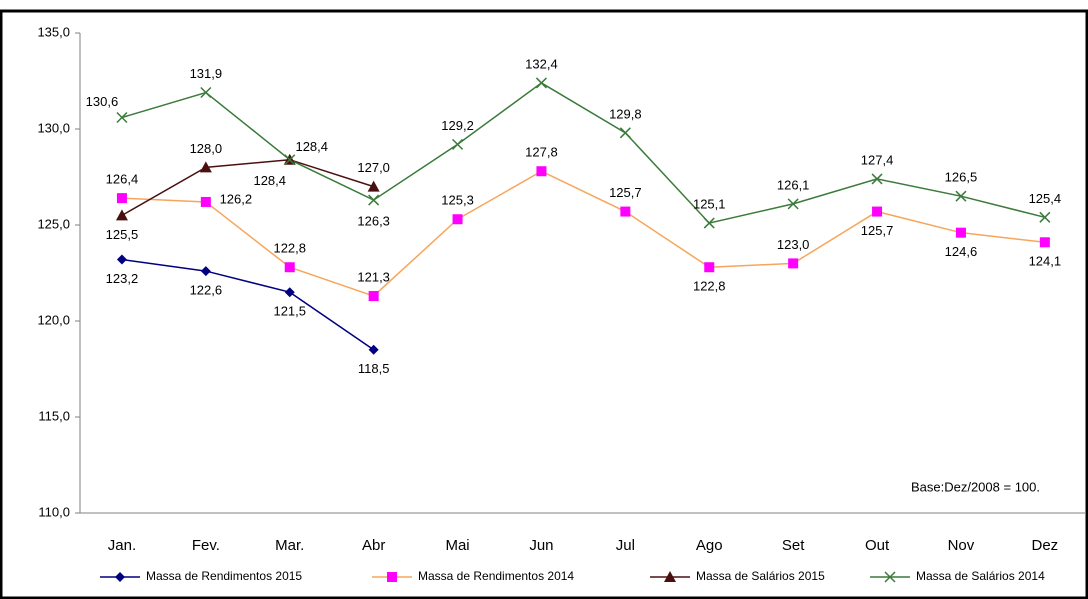 This screenshot has width=1088, height=599. Describe the element at coordinates (760, 576) in the screenshot. I see `legend-label: Massa de Salários 2015` at that location.